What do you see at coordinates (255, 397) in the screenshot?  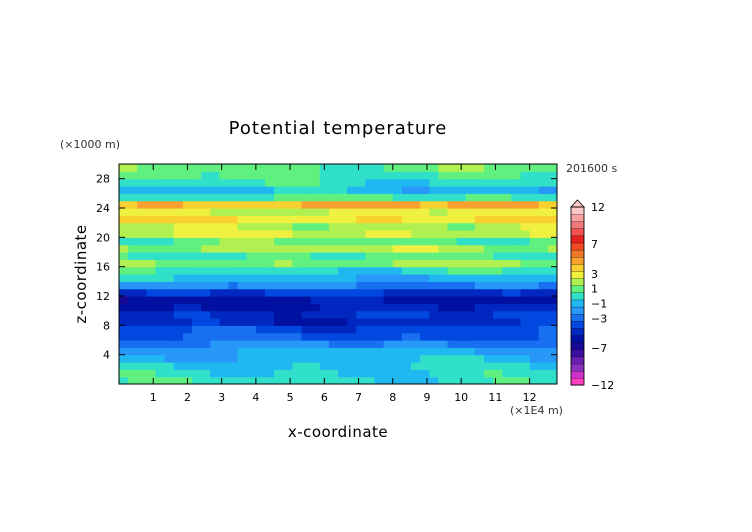 I see `x-tick-label: 4` at bounding box center [255, 397].